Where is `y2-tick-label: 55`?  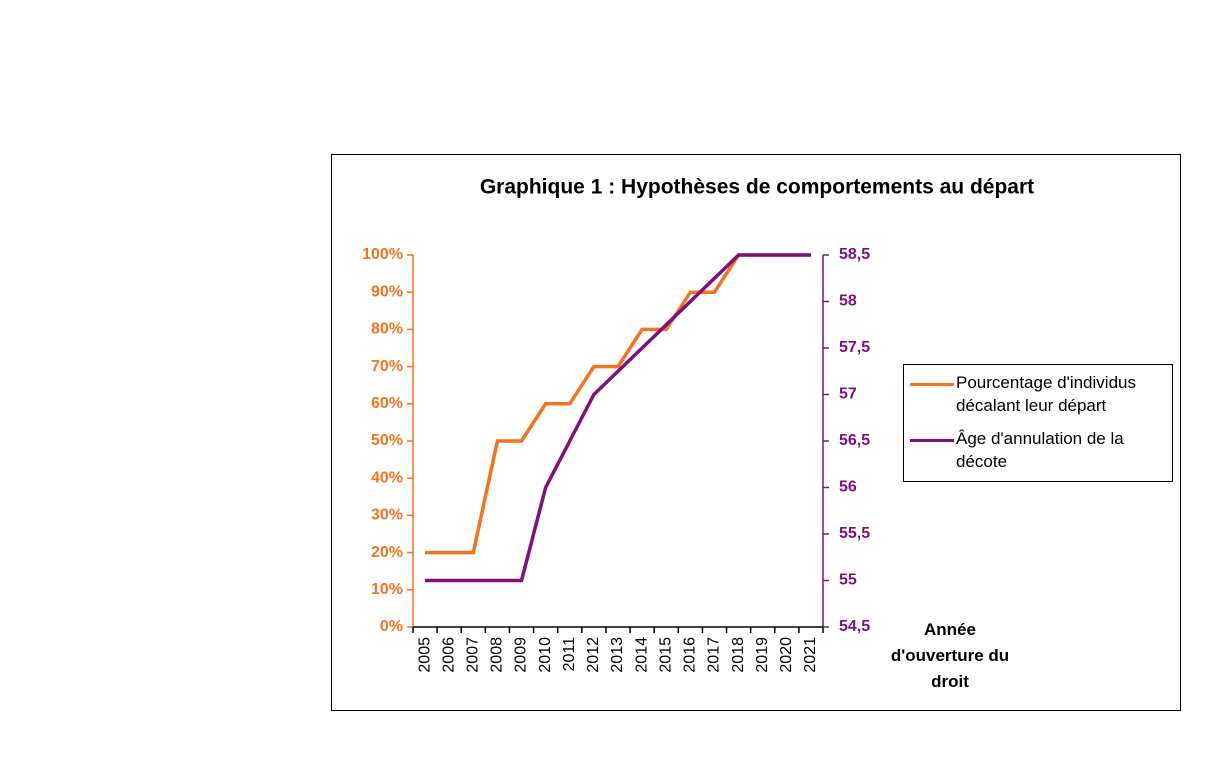
y2-tick-label: 55 is located at coordinates (848, 580).